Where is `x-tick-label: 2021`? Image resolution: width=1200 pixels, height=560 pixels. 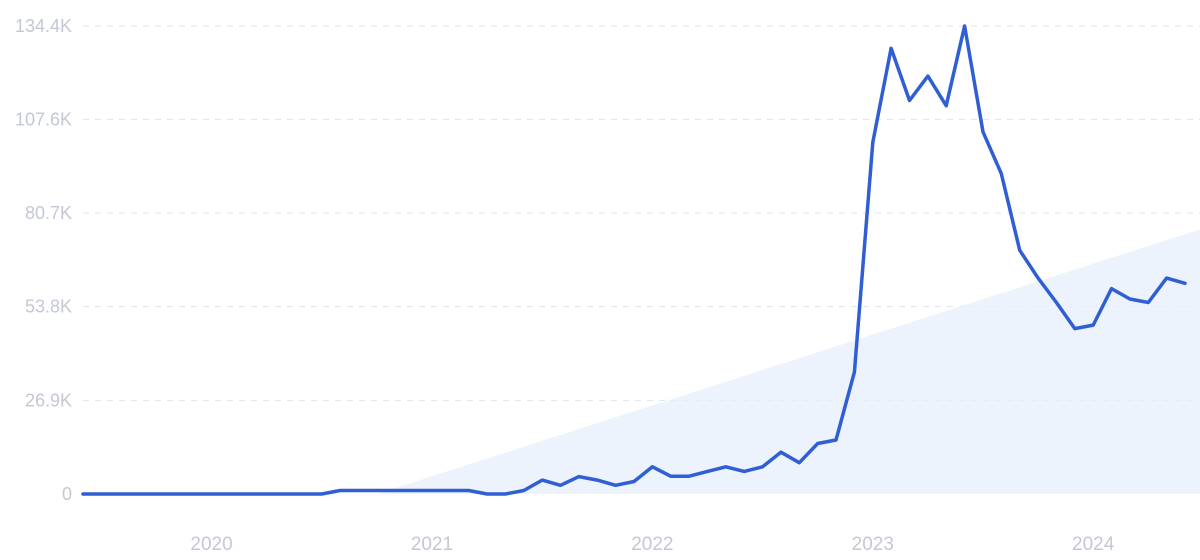
x-tick-label: 2021 is located at coordinates (432, 544).